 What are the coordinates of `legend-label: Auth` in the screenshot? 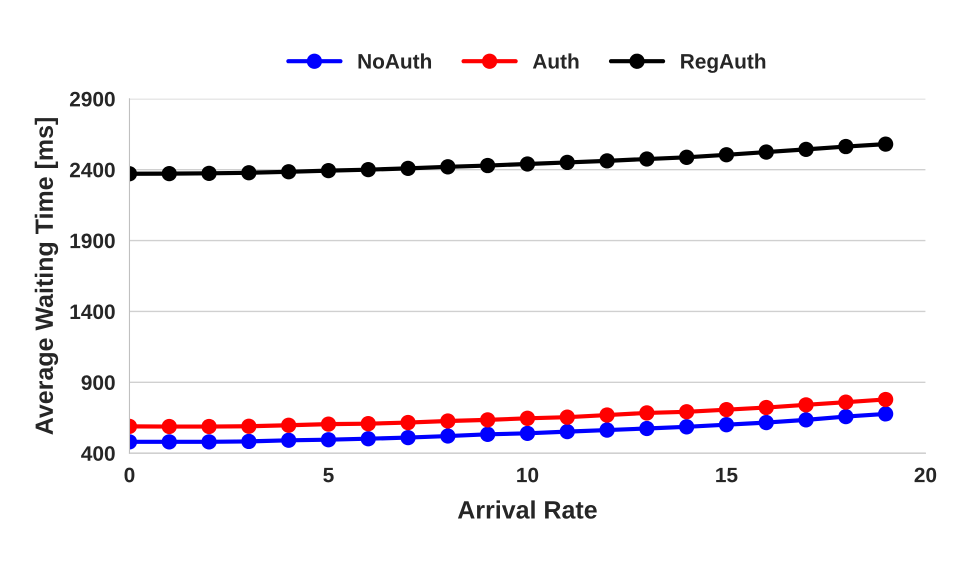 It's located at (555, 61).